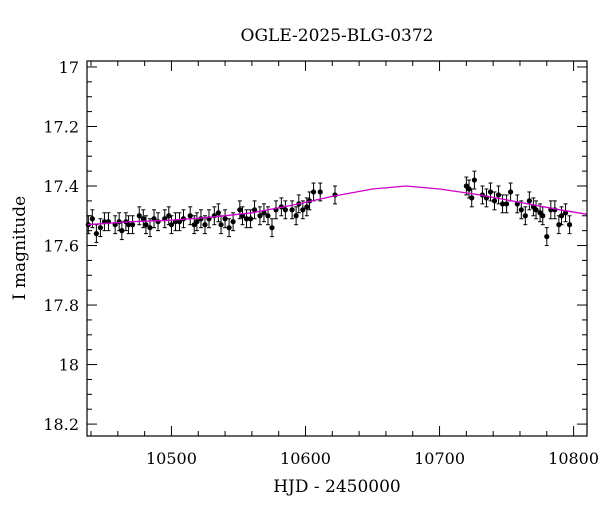  What do you see at coordinates (61, 424) in the screenshot?
I see `y-tick-label: 18.2` at bounding box center [61, 424].